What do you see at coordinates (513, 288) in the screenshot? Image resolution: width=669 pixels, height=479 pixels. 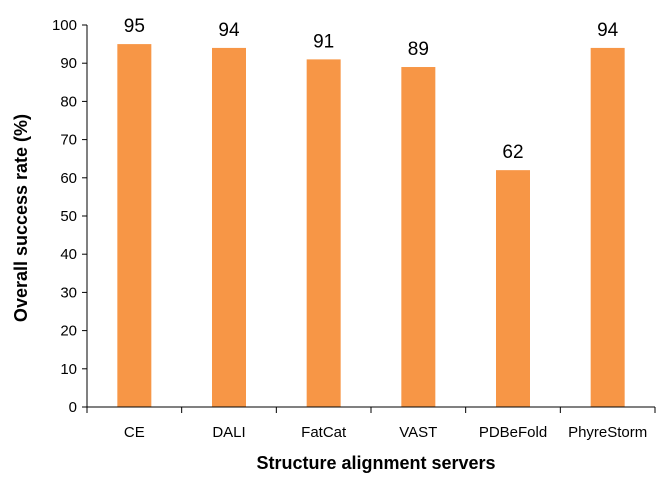 I see `bar-pdbefold` at bounding box center [513, 288].